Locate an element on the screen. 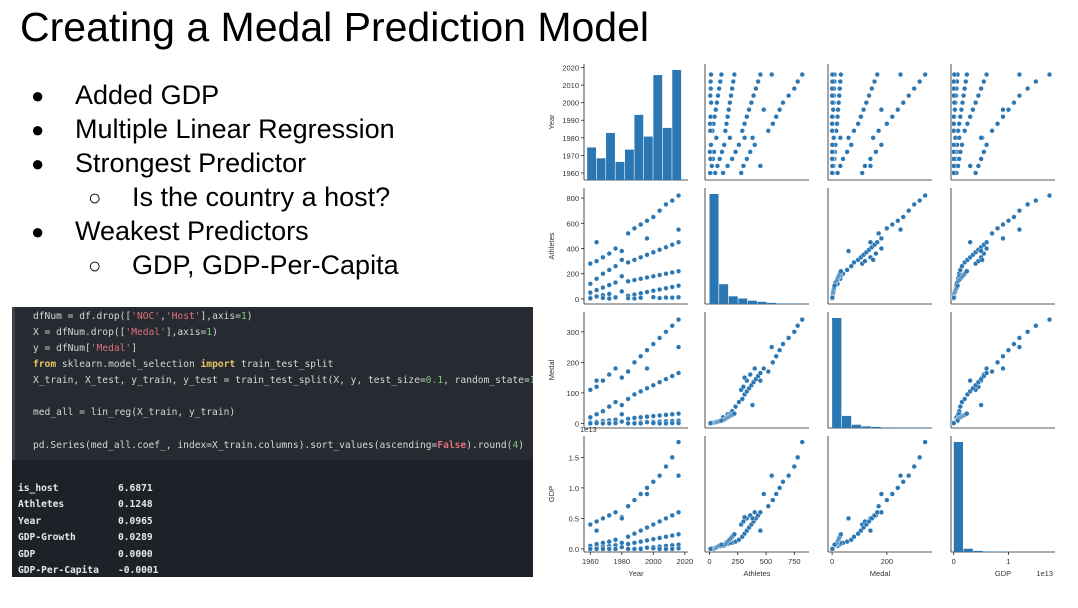  y-tick-label: 1980 is located at coordinates (570, 138).